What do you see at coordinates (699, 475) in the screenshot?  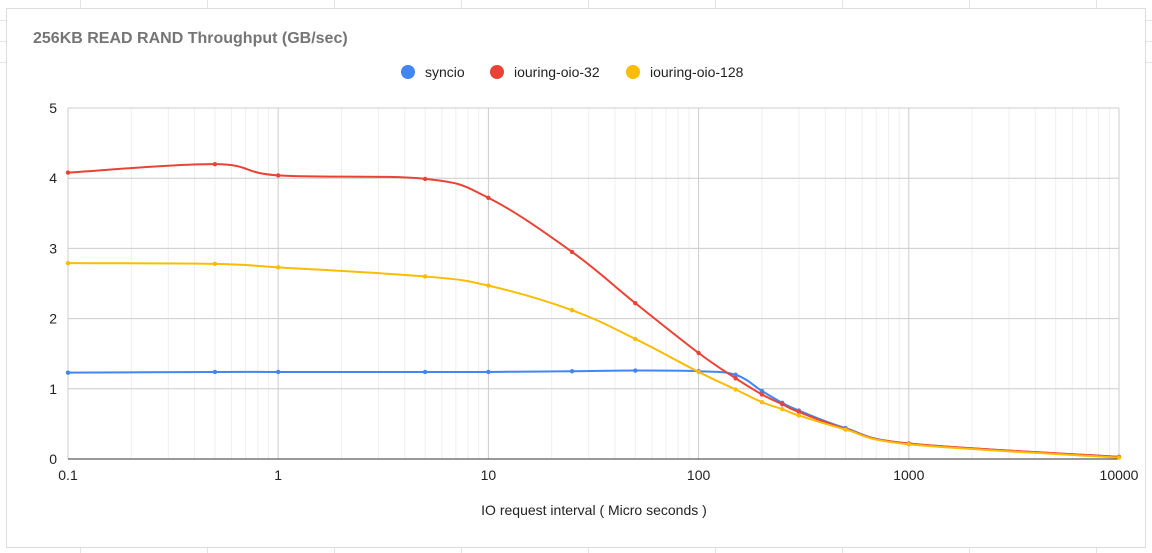 I see `x-tick-label: 100` at bounding box center [699, 475].